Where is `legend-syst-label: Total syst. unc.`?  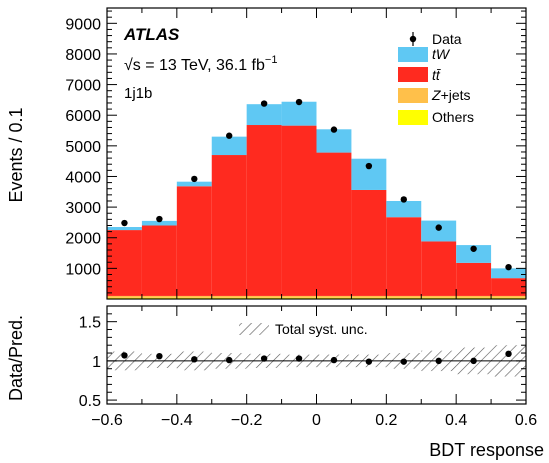
legend-syst-label: Total syst. unc. is located at coordinates (321, 329).